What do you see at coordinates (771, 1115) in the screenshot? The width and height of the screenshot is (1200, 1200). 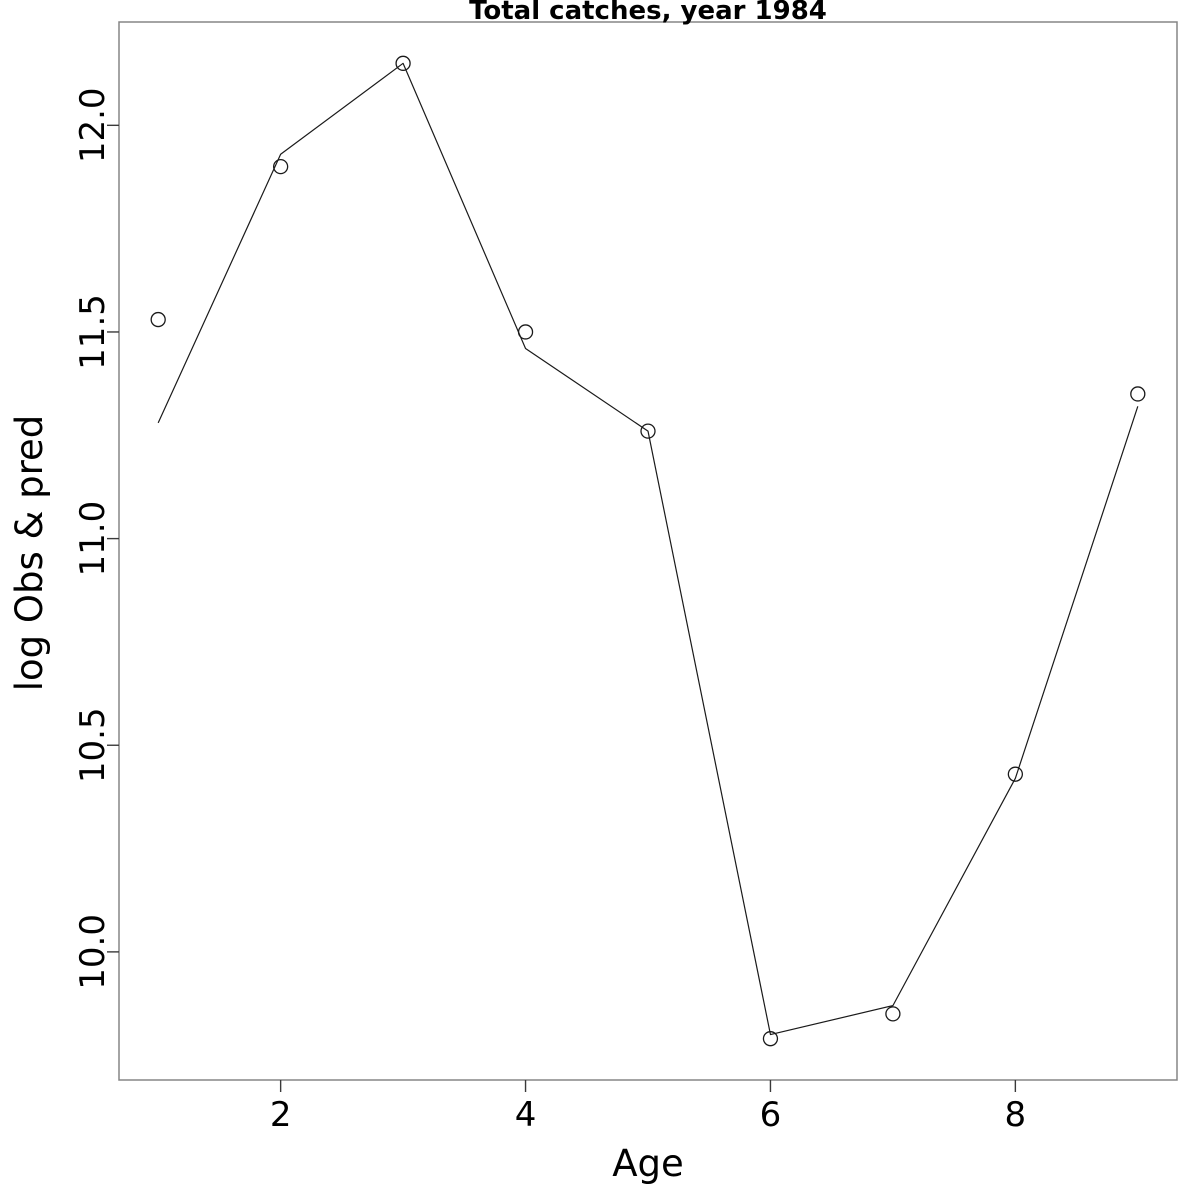 I see `x-tick-label: 6` at bounding box center [771, 1115].